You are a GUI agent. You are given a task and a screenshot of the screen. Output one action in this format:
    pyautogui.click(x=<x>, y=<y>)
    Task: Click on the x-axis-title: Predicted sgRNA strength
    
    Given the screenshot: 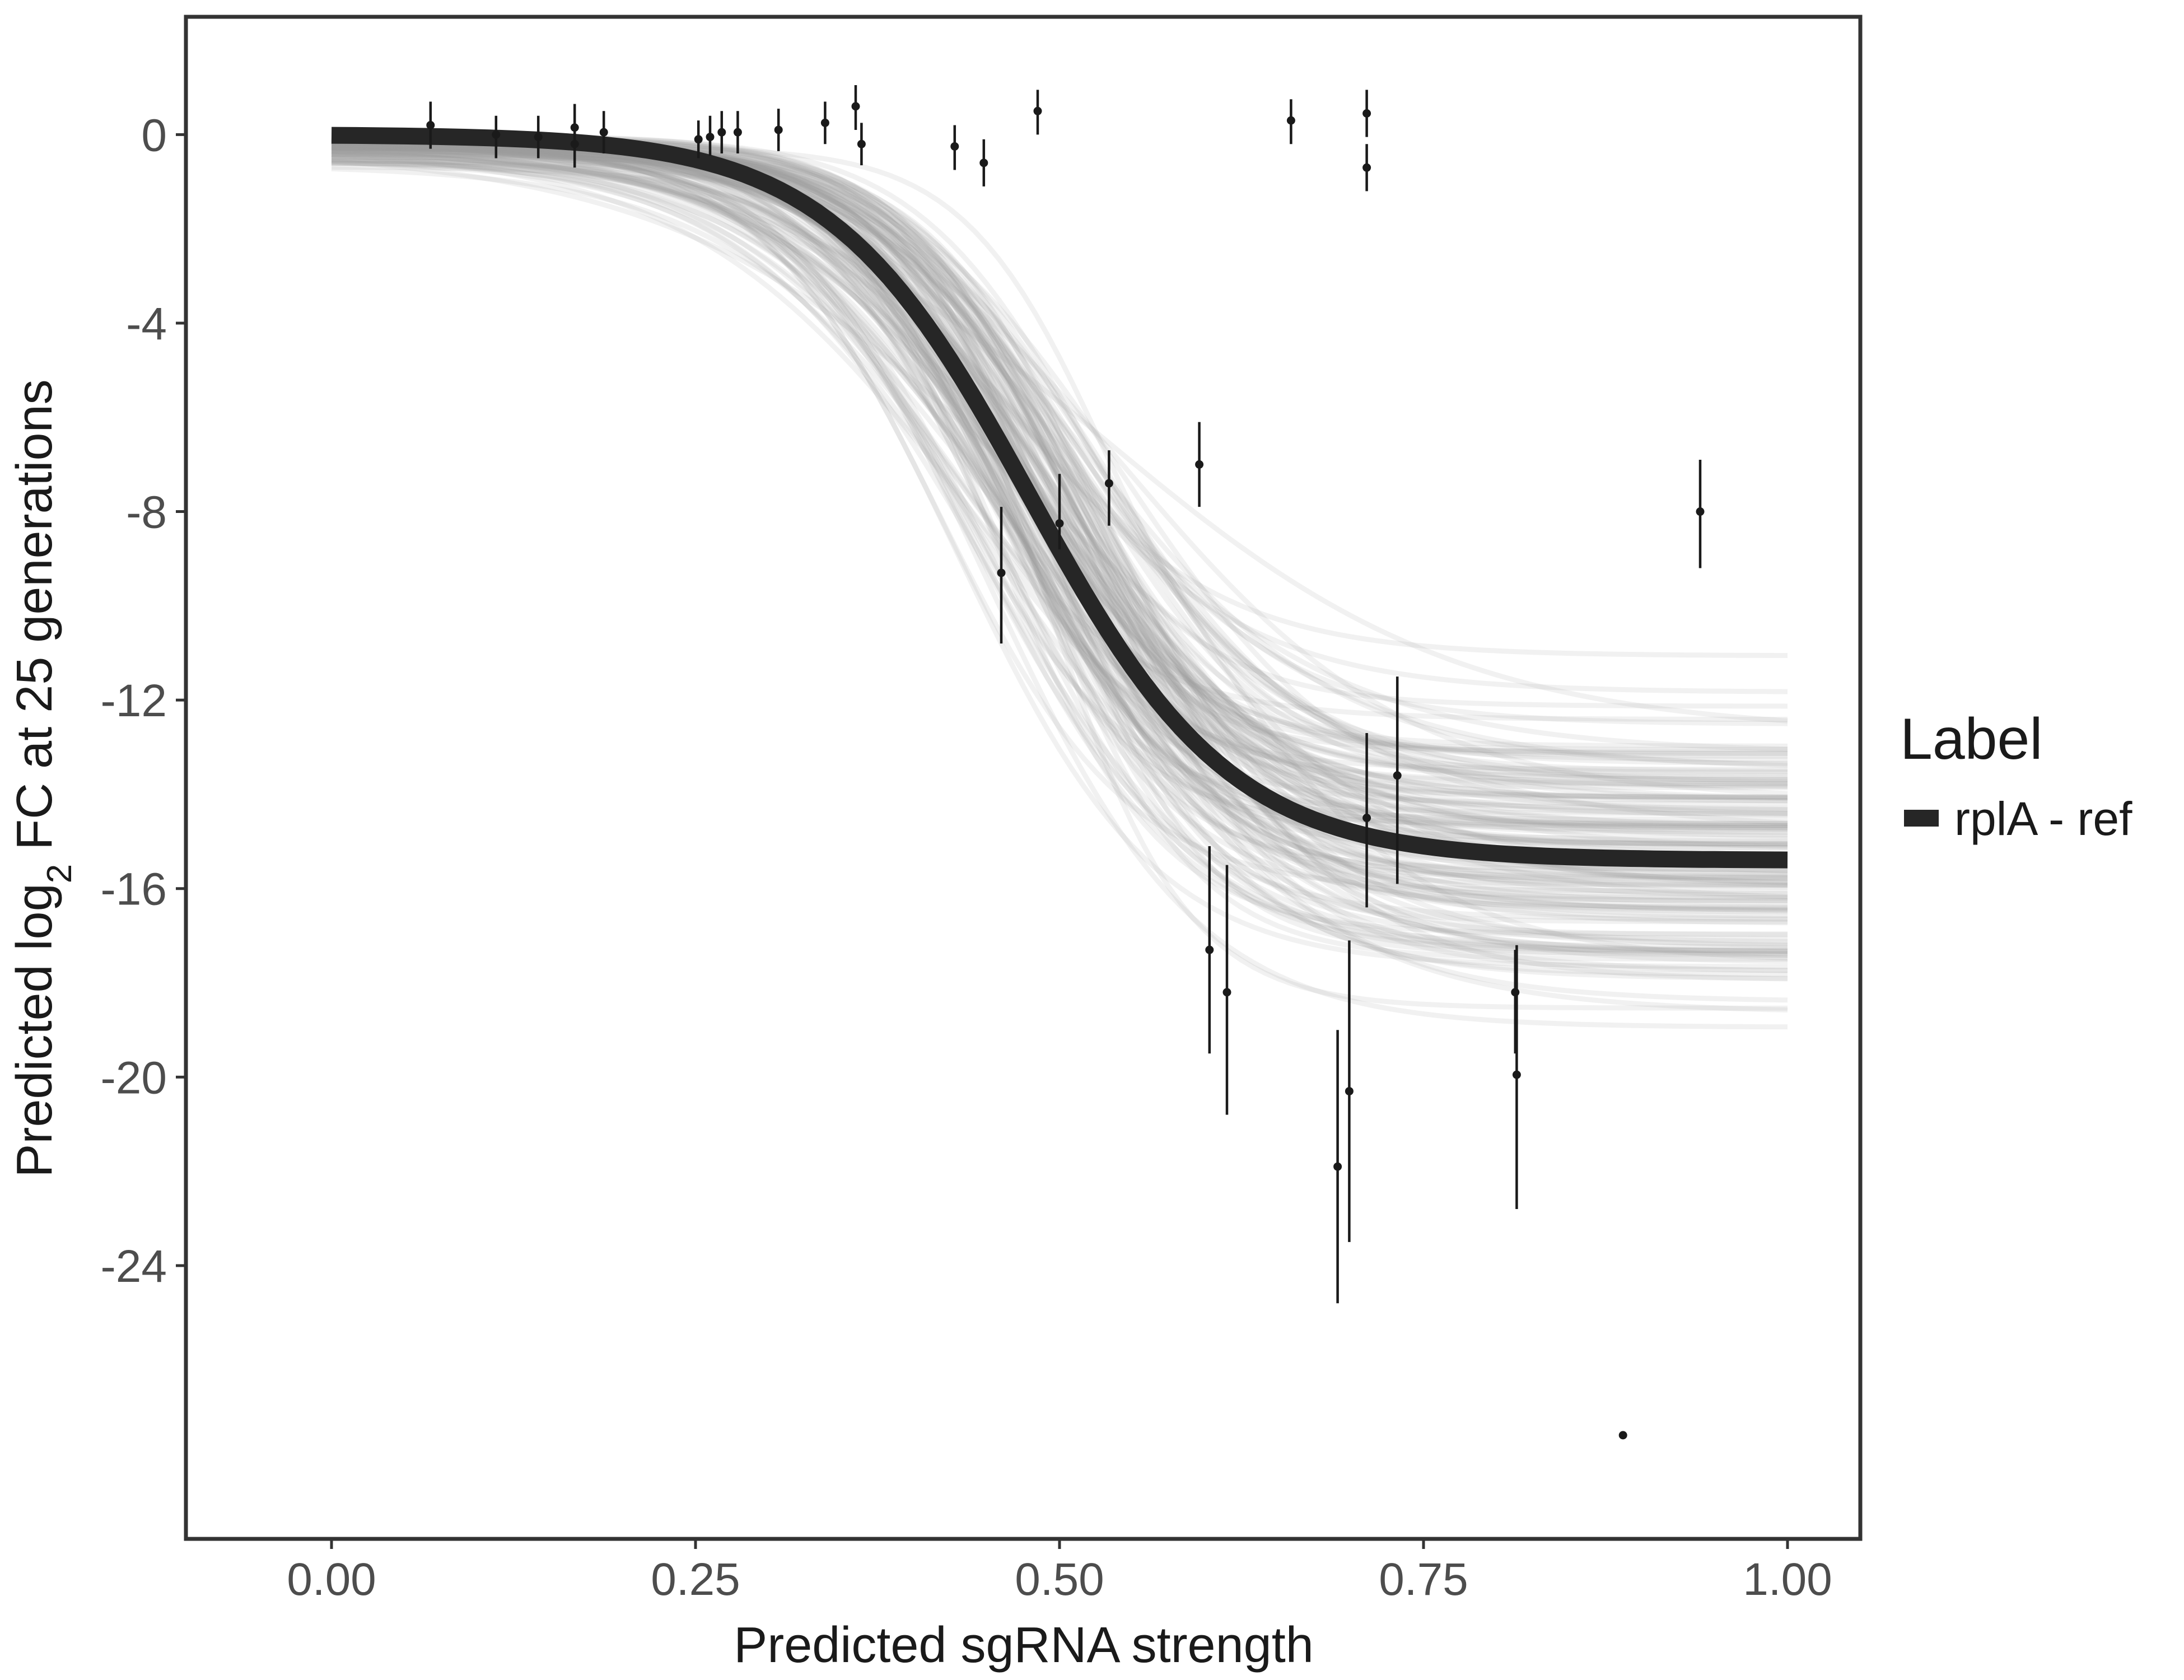 What is the action you would take?
    pyautogui.click(x=1024, y=1645)
    